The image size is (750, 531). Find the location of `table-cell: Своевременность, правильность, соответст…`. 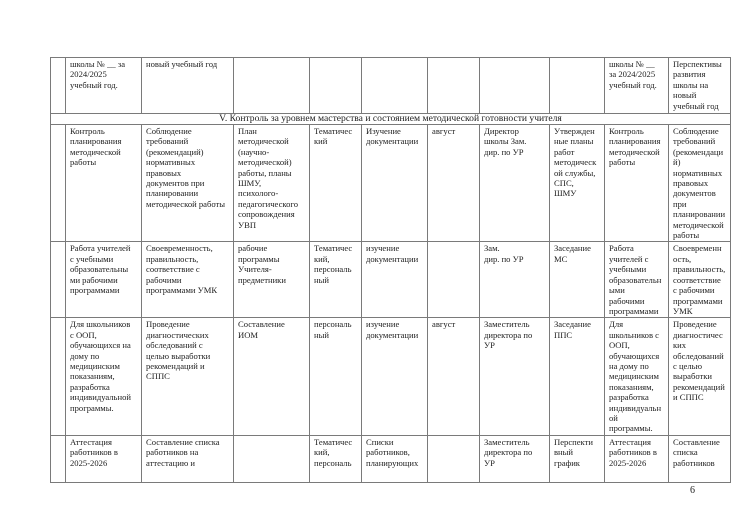

table-cell: Своевременность, правильность, соответст… is located at coordinates (187, 280).